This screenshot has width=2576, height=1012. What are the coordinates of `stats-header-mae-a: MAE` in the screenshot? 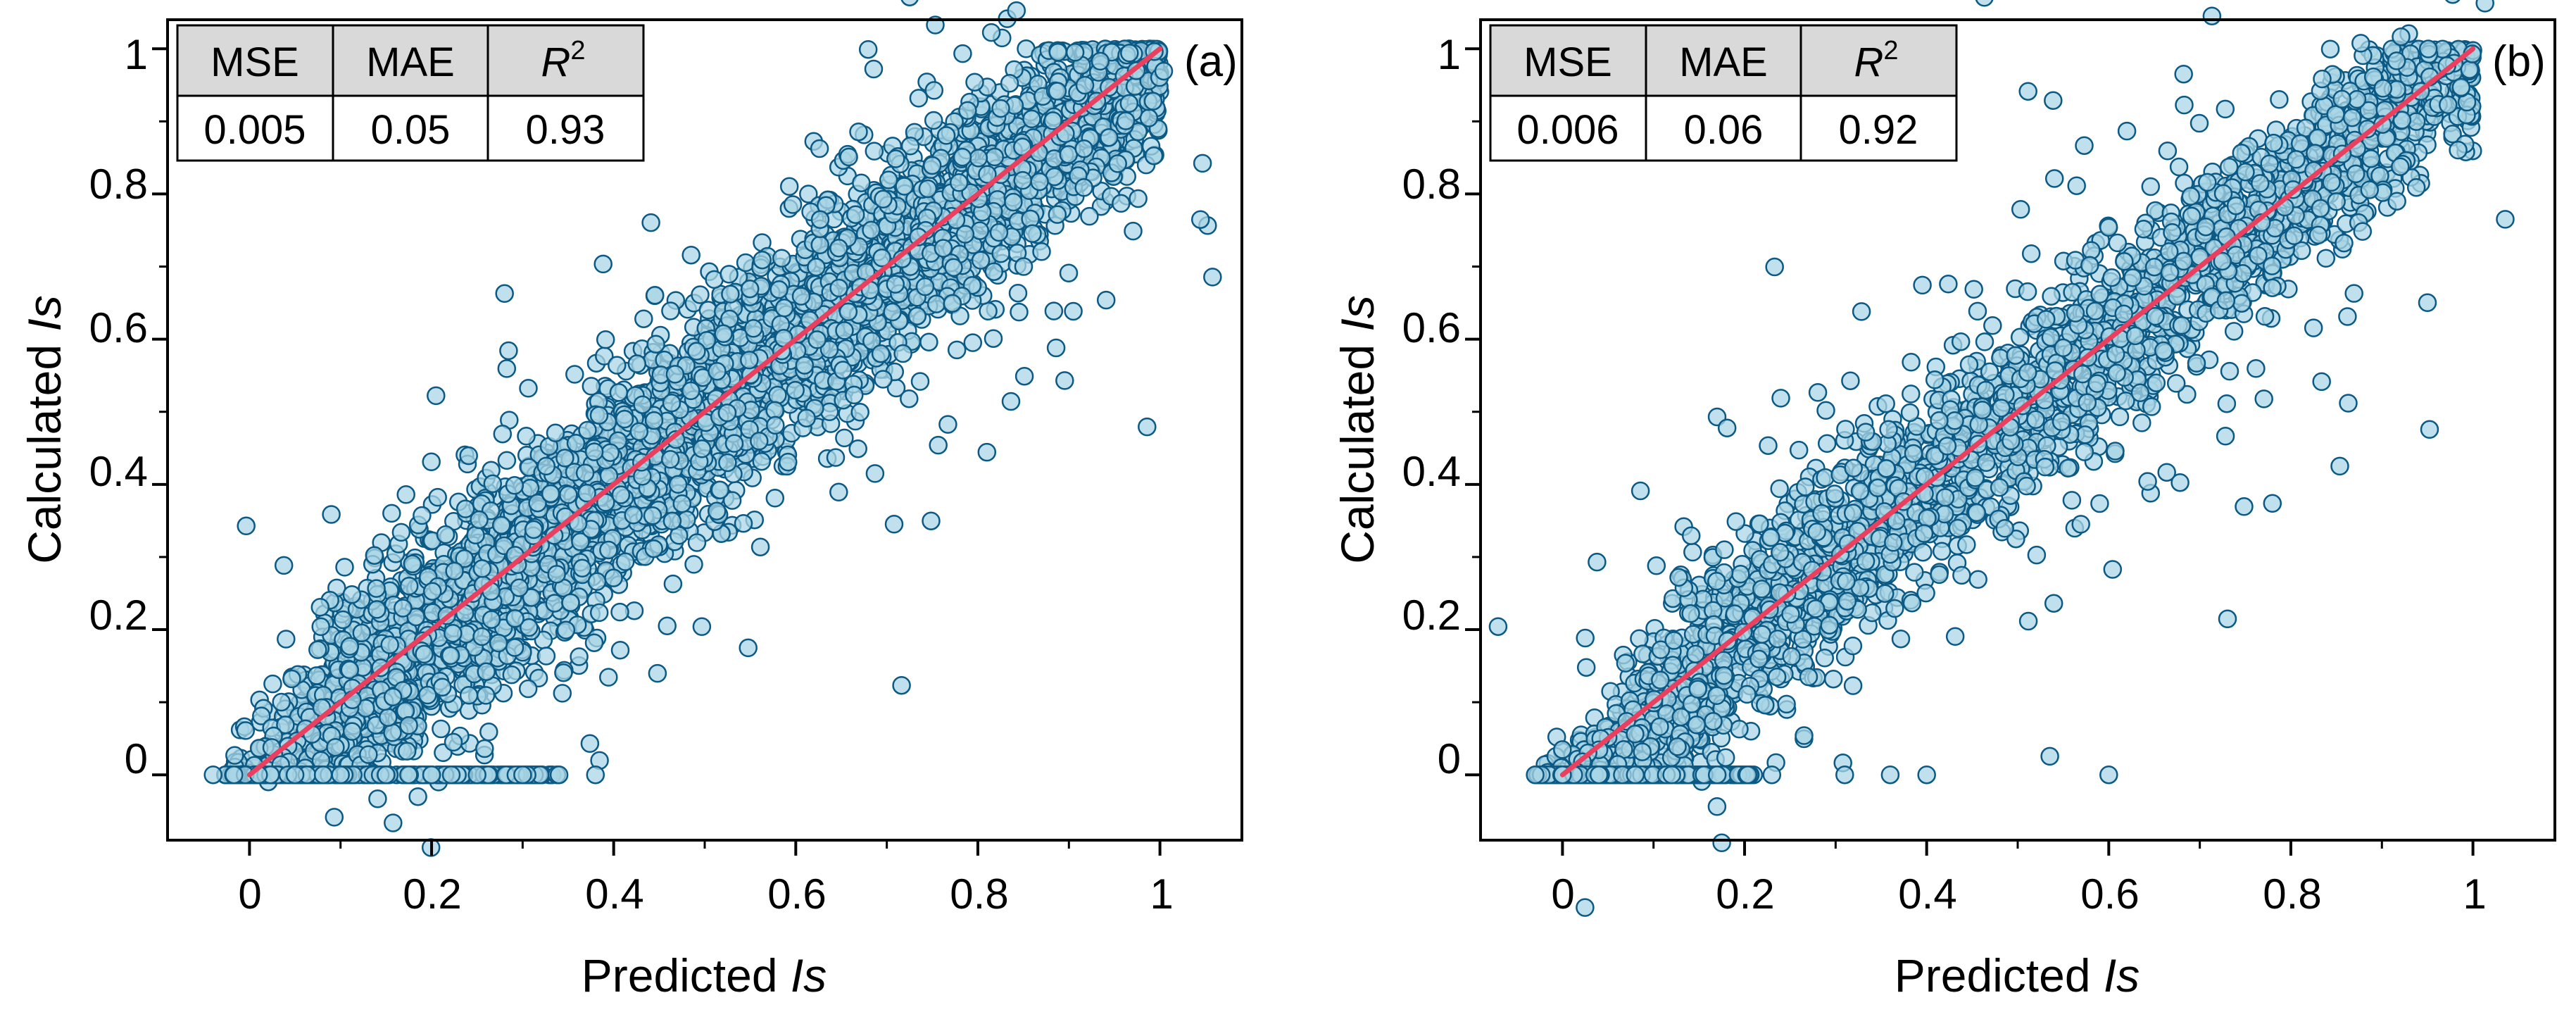 It's located at (410, 62).